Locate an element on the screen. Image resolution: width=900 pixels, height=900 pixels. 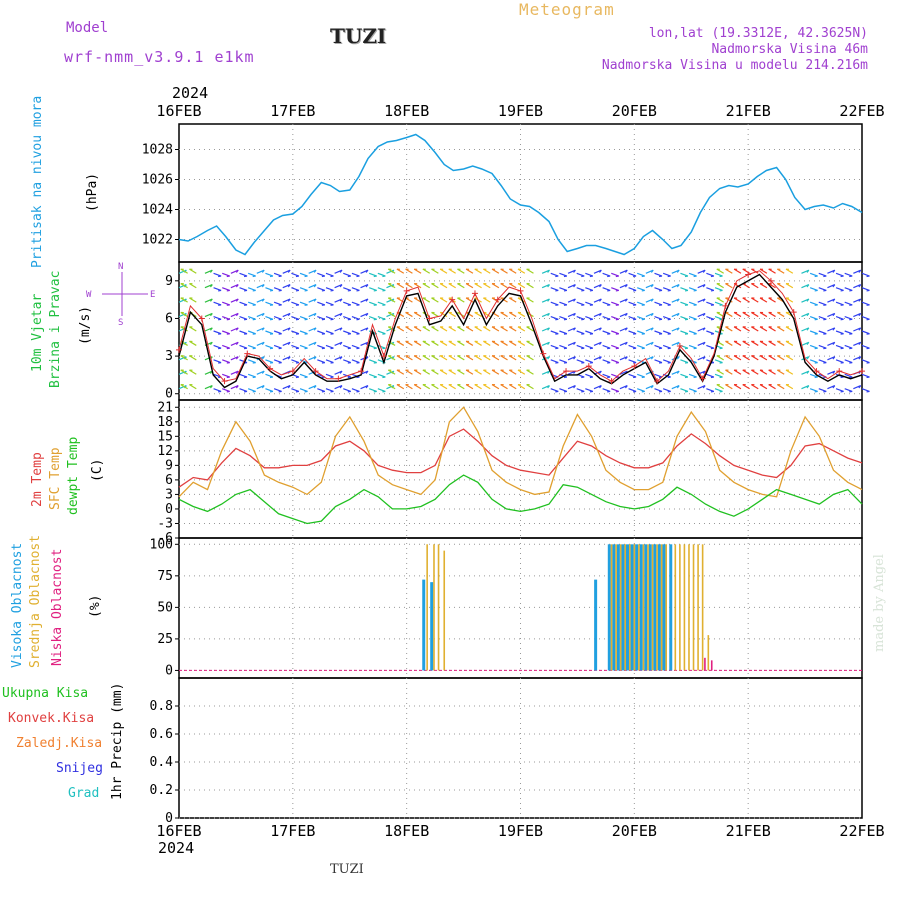
wind-speed-line is located at coordinates (520, 331).